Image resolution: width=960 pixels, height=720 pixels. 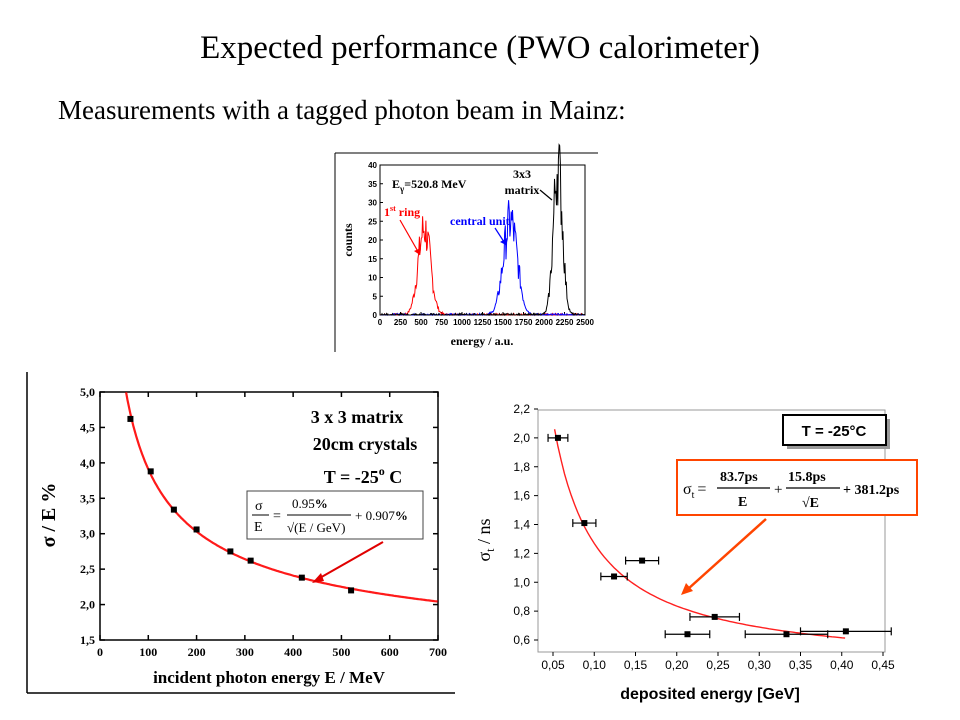 What do you see at coordinates (553, 665) in the screenshot?
I see `x-tick-label: 0,05` at bounding box center [553, 665].